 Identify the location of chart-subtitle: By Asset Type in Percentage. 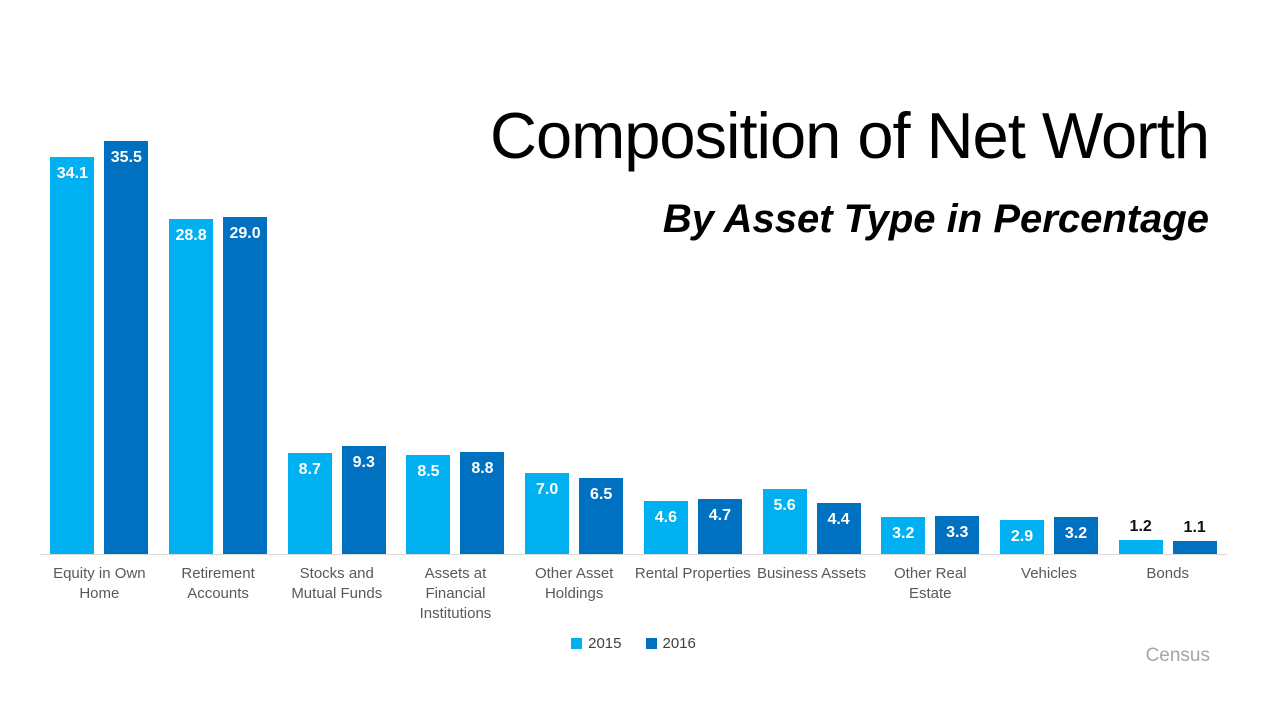
(935, 219).